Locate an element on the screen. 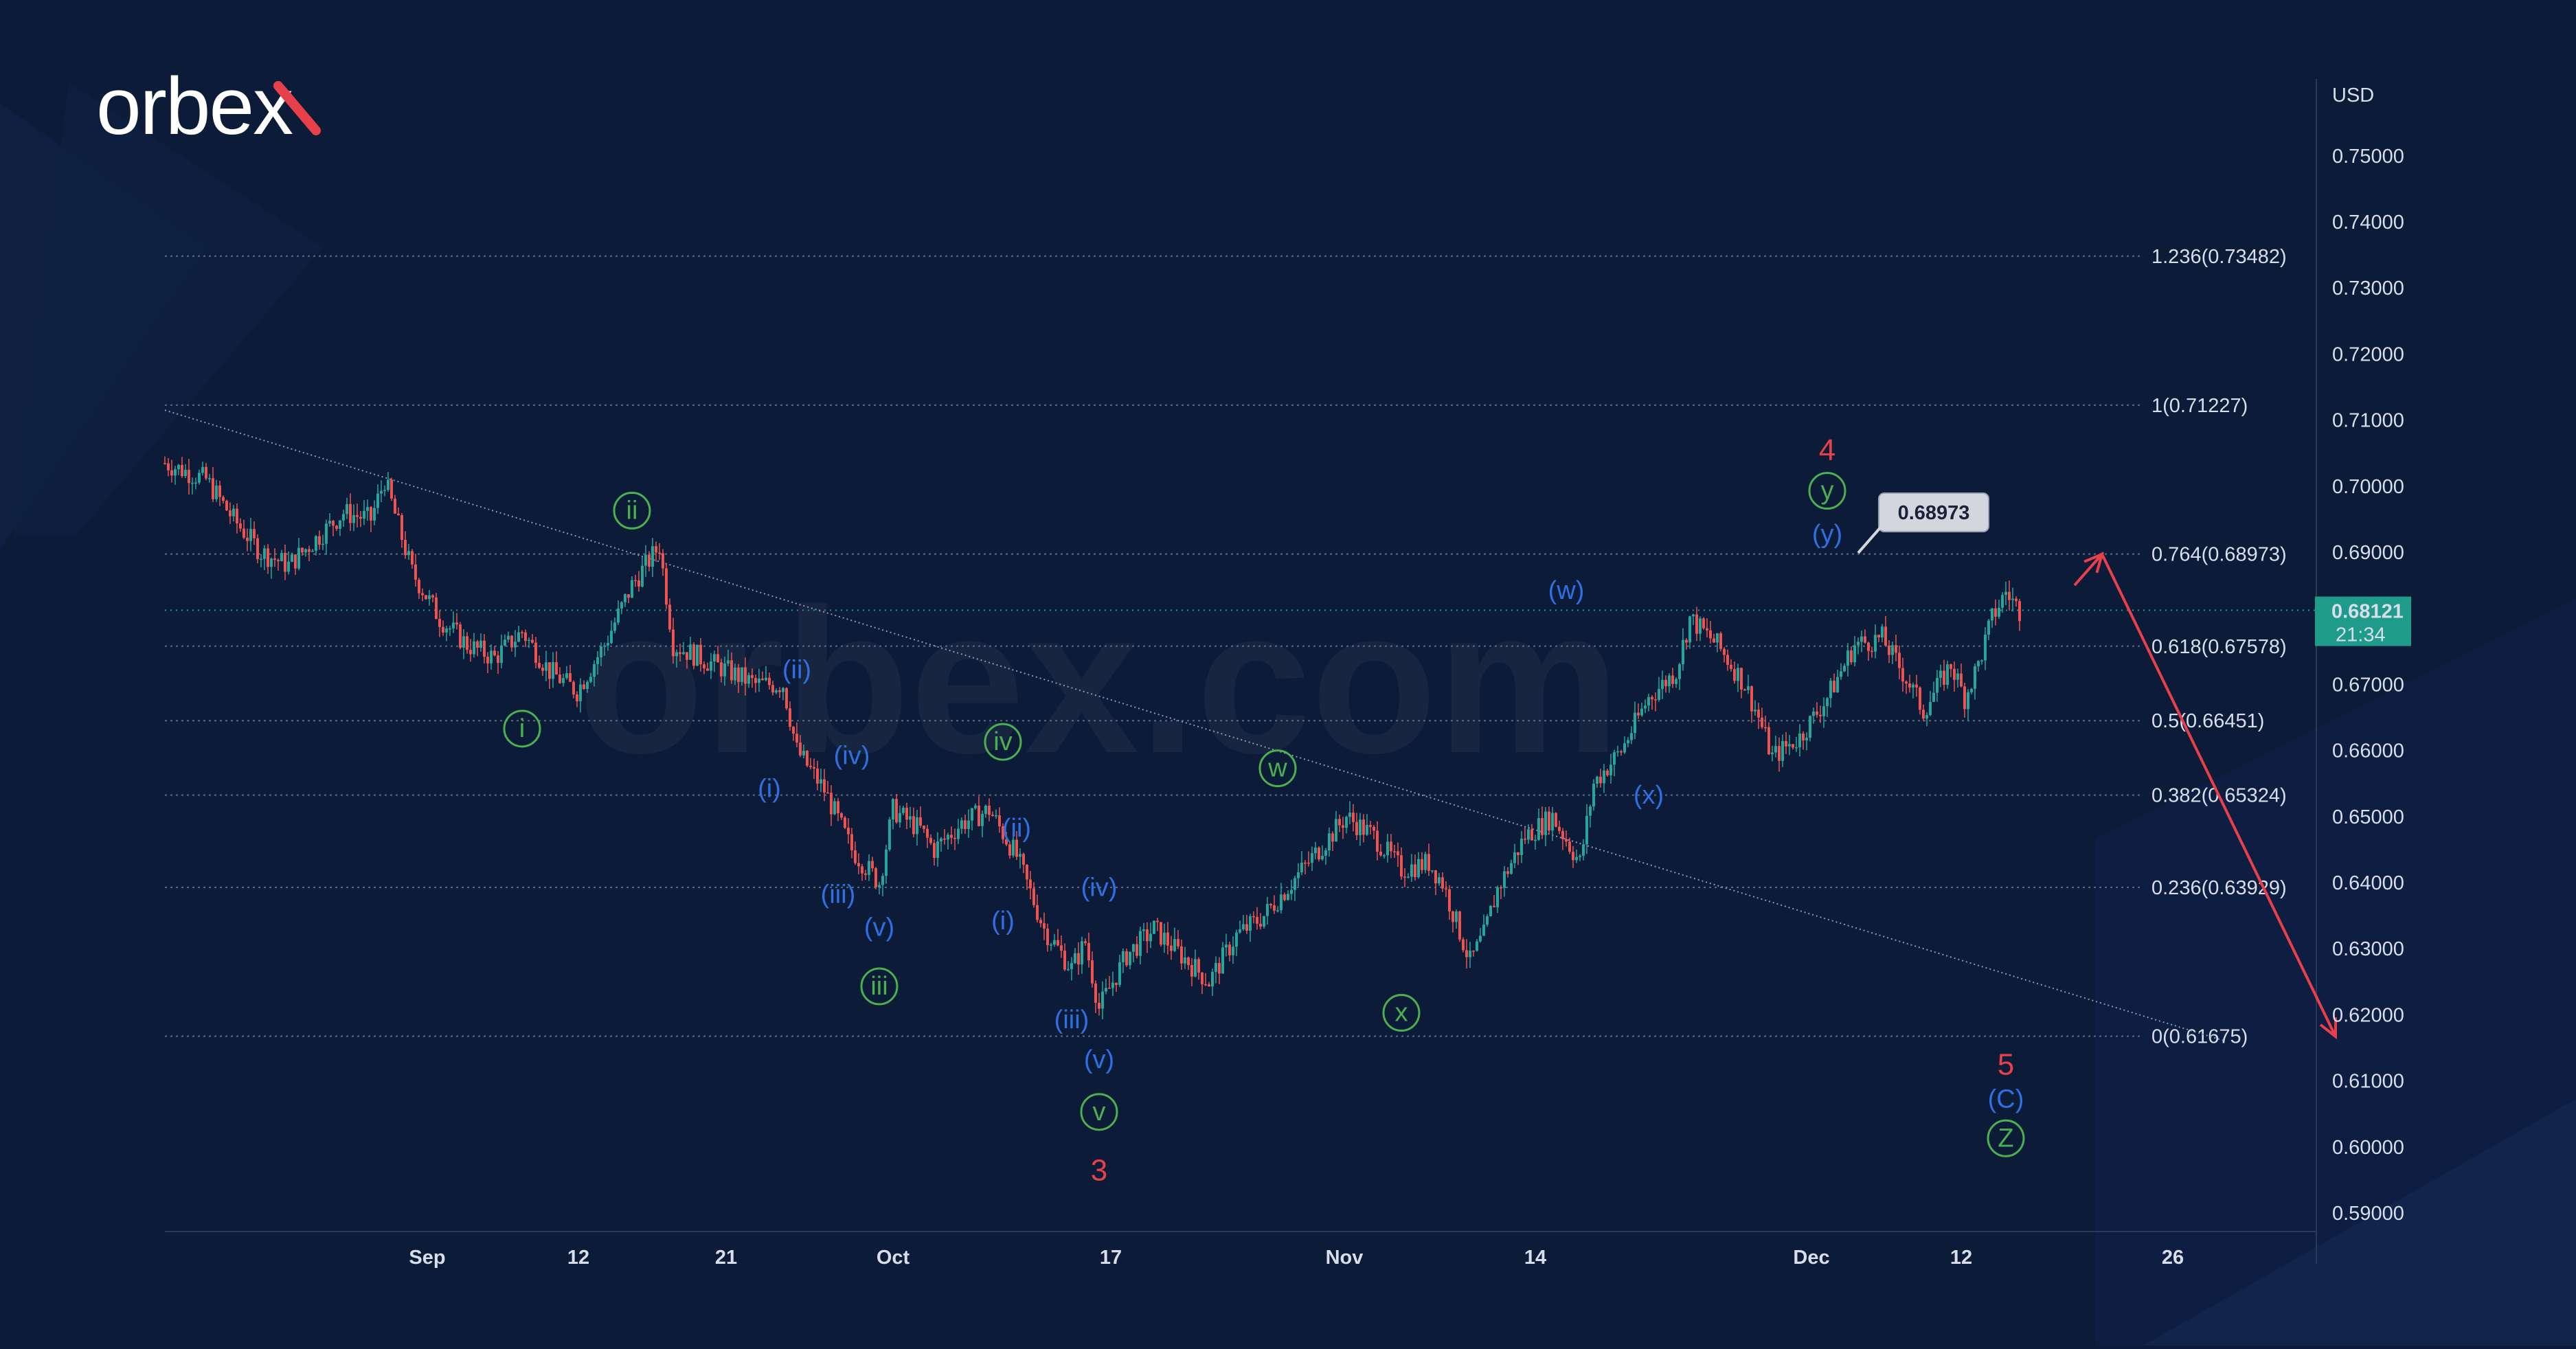 The width and height of the screenshot is (2576, 1349). watermark-text: orbex.com is located at coordinates (1099, 680).